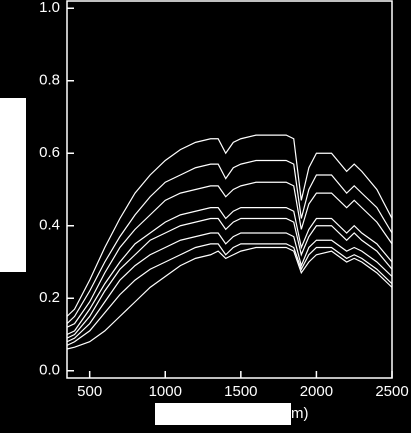  What do you see at coordinates (49, 8) in the screenshot?
I see `y-tick-label: 1.0` at bounding box center [49, 8].